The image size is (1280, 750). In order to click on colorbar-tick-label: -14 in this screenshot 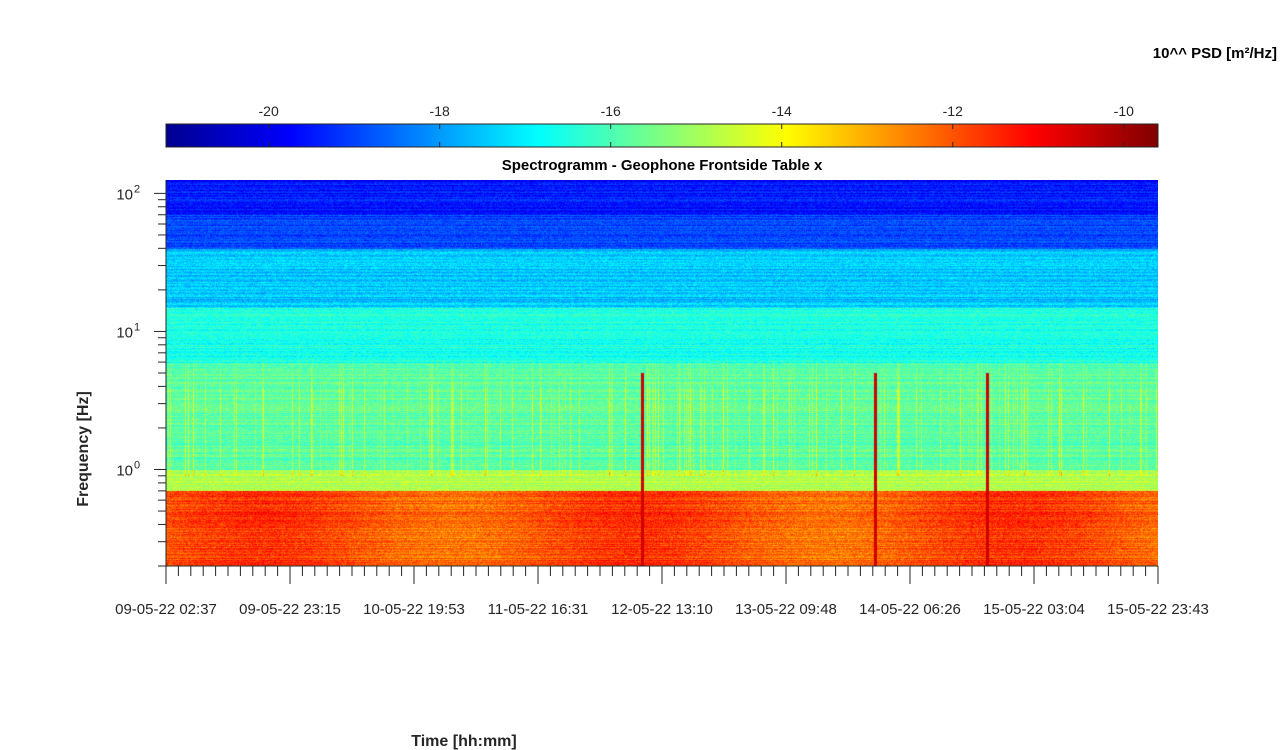, I will do `click(782, 111)`.